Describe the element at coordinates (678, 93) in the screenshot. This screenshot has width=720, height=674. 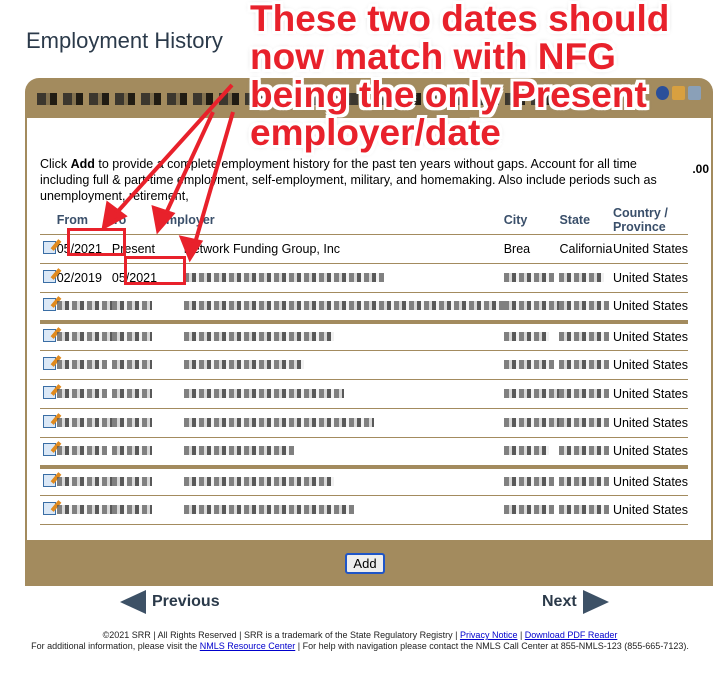
I see `view-icon` at that location.